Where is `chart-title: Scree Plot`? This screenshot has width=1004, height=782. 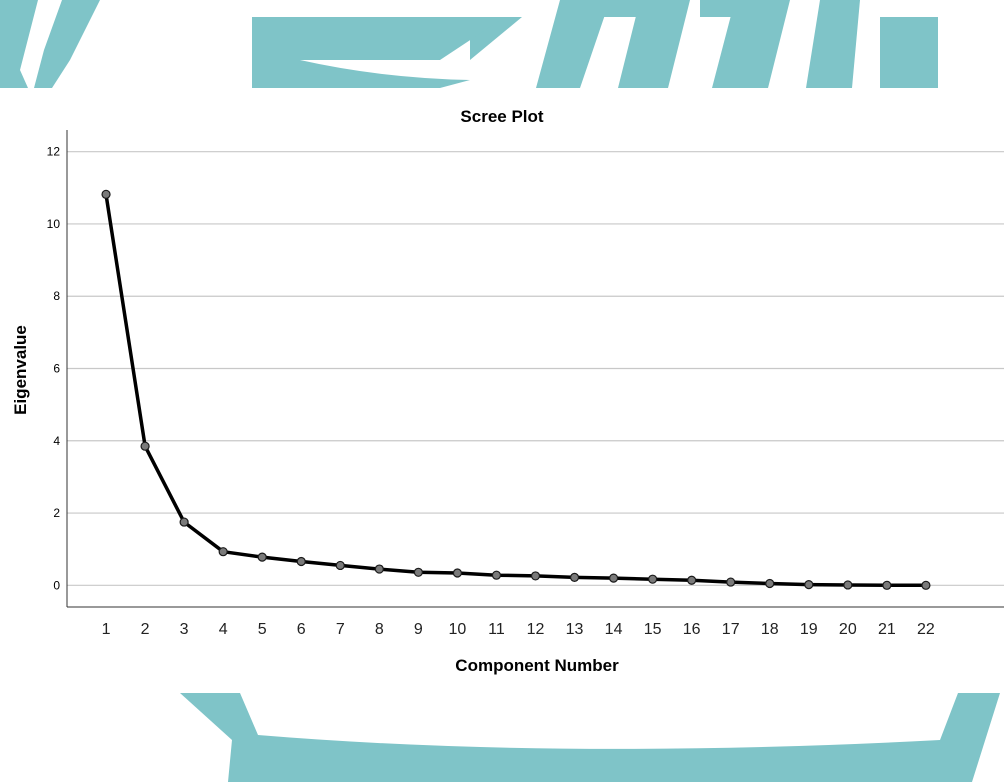
chart-title: Scree Plot is located at coordinates (501, 116).